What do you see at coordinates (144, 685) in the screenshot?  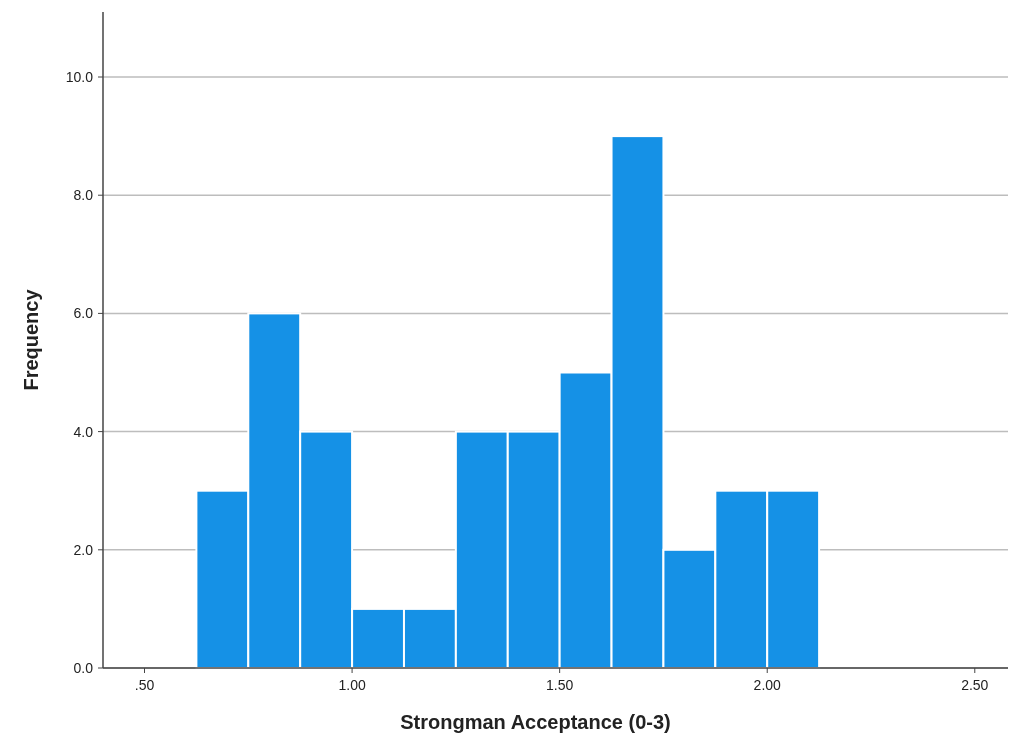 I see `x-tick-label: .50` at bounding box center [144, 685].